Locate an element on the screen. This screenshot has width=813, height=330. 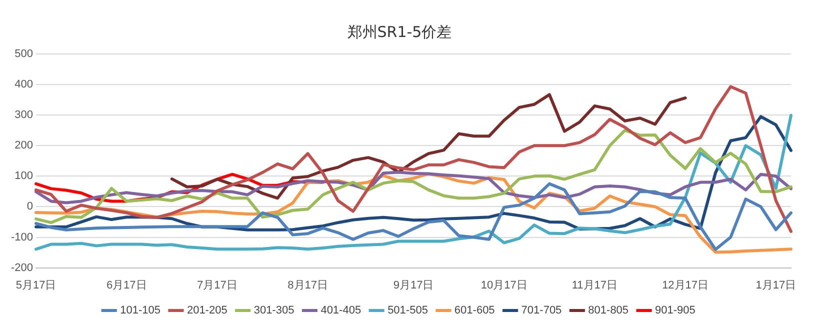
x-tick-label: 5月17日 is located at coordinates (36, 285).